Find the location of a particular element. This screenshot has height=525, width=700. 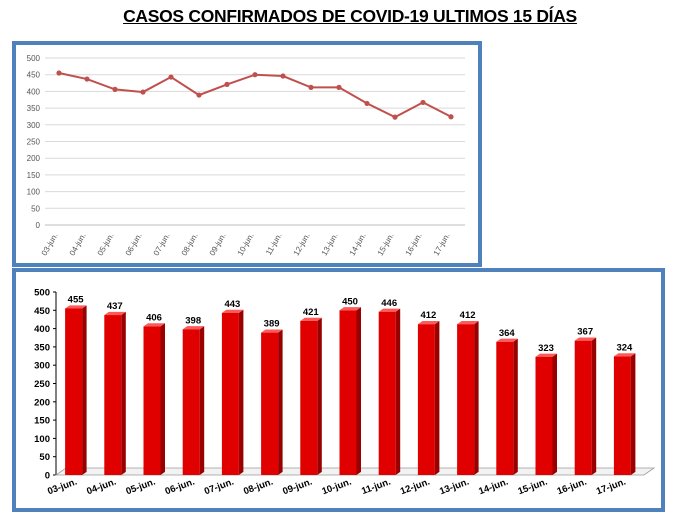

line-x-tick-label: 12-jun. is located at coordinates (302, 245).